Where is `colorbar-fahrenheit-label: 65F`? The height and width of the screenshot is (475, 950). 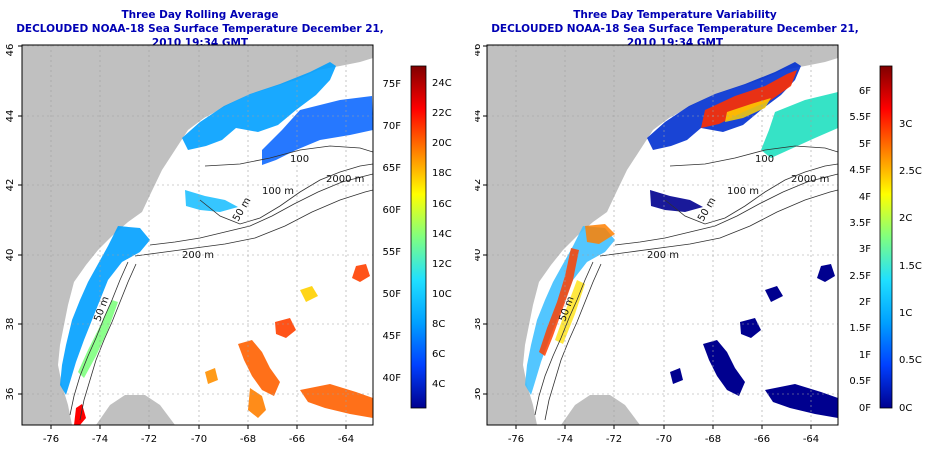 colorbar-fahrenheit-label: 65F is located at coordinates (392, 168).